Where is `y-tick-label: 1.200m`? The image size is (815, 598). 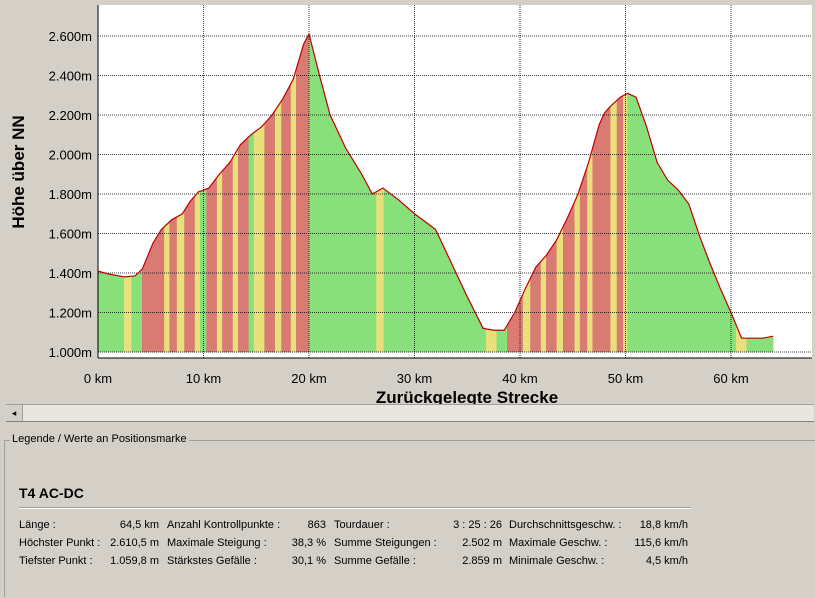 y-tick-label: 1.200m is located at coordinates (70, 313).